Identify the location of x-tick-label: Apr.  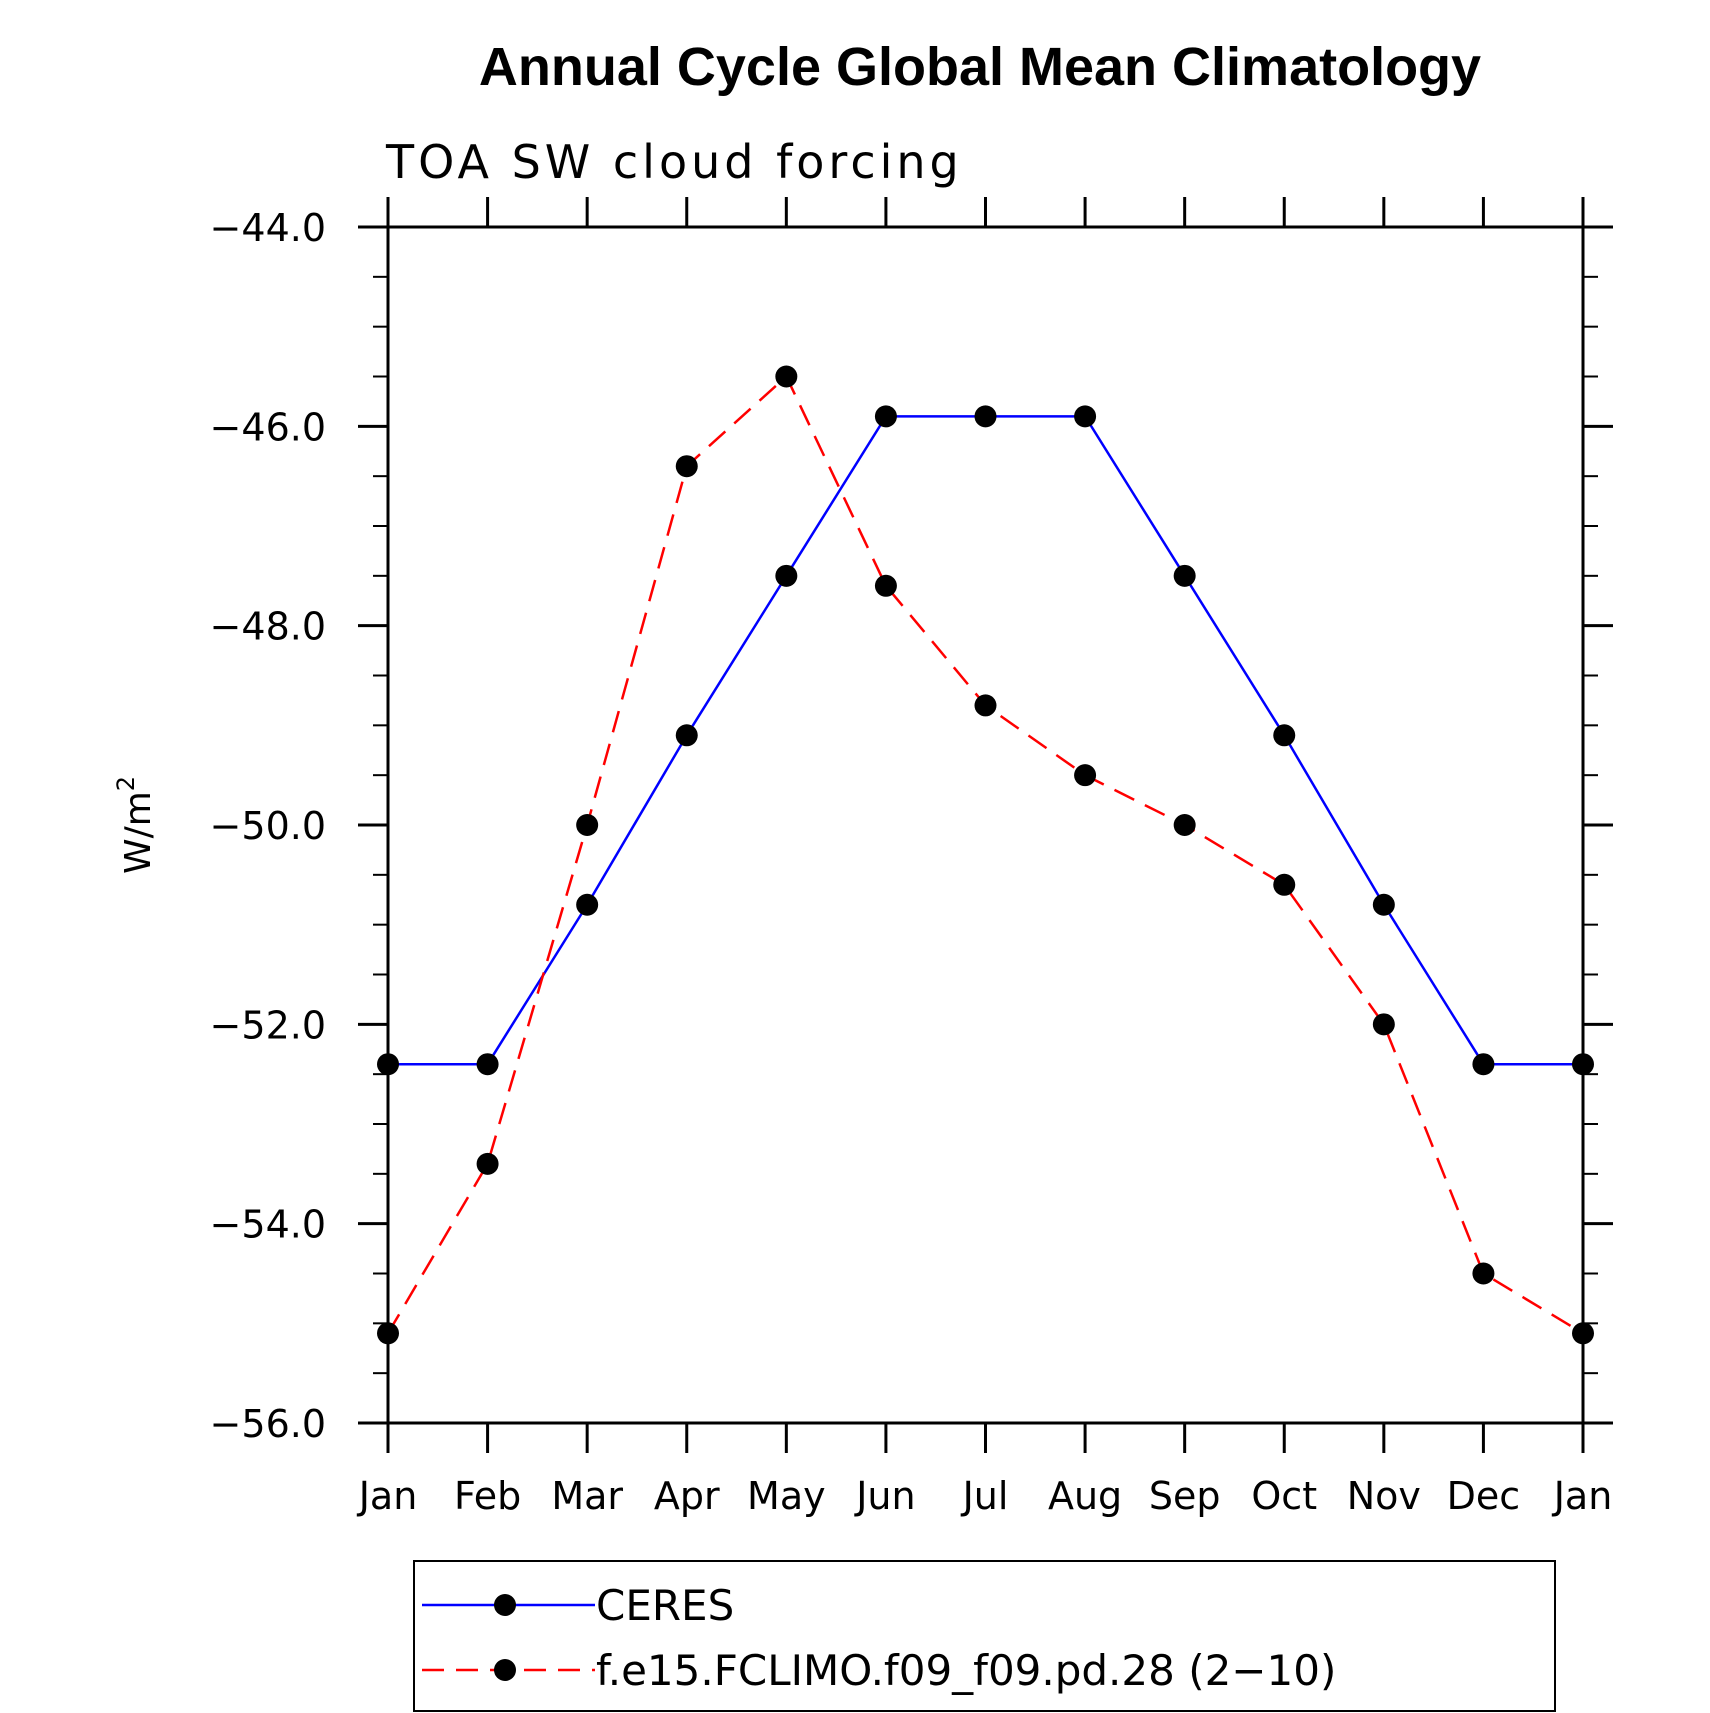
(687, 1496).